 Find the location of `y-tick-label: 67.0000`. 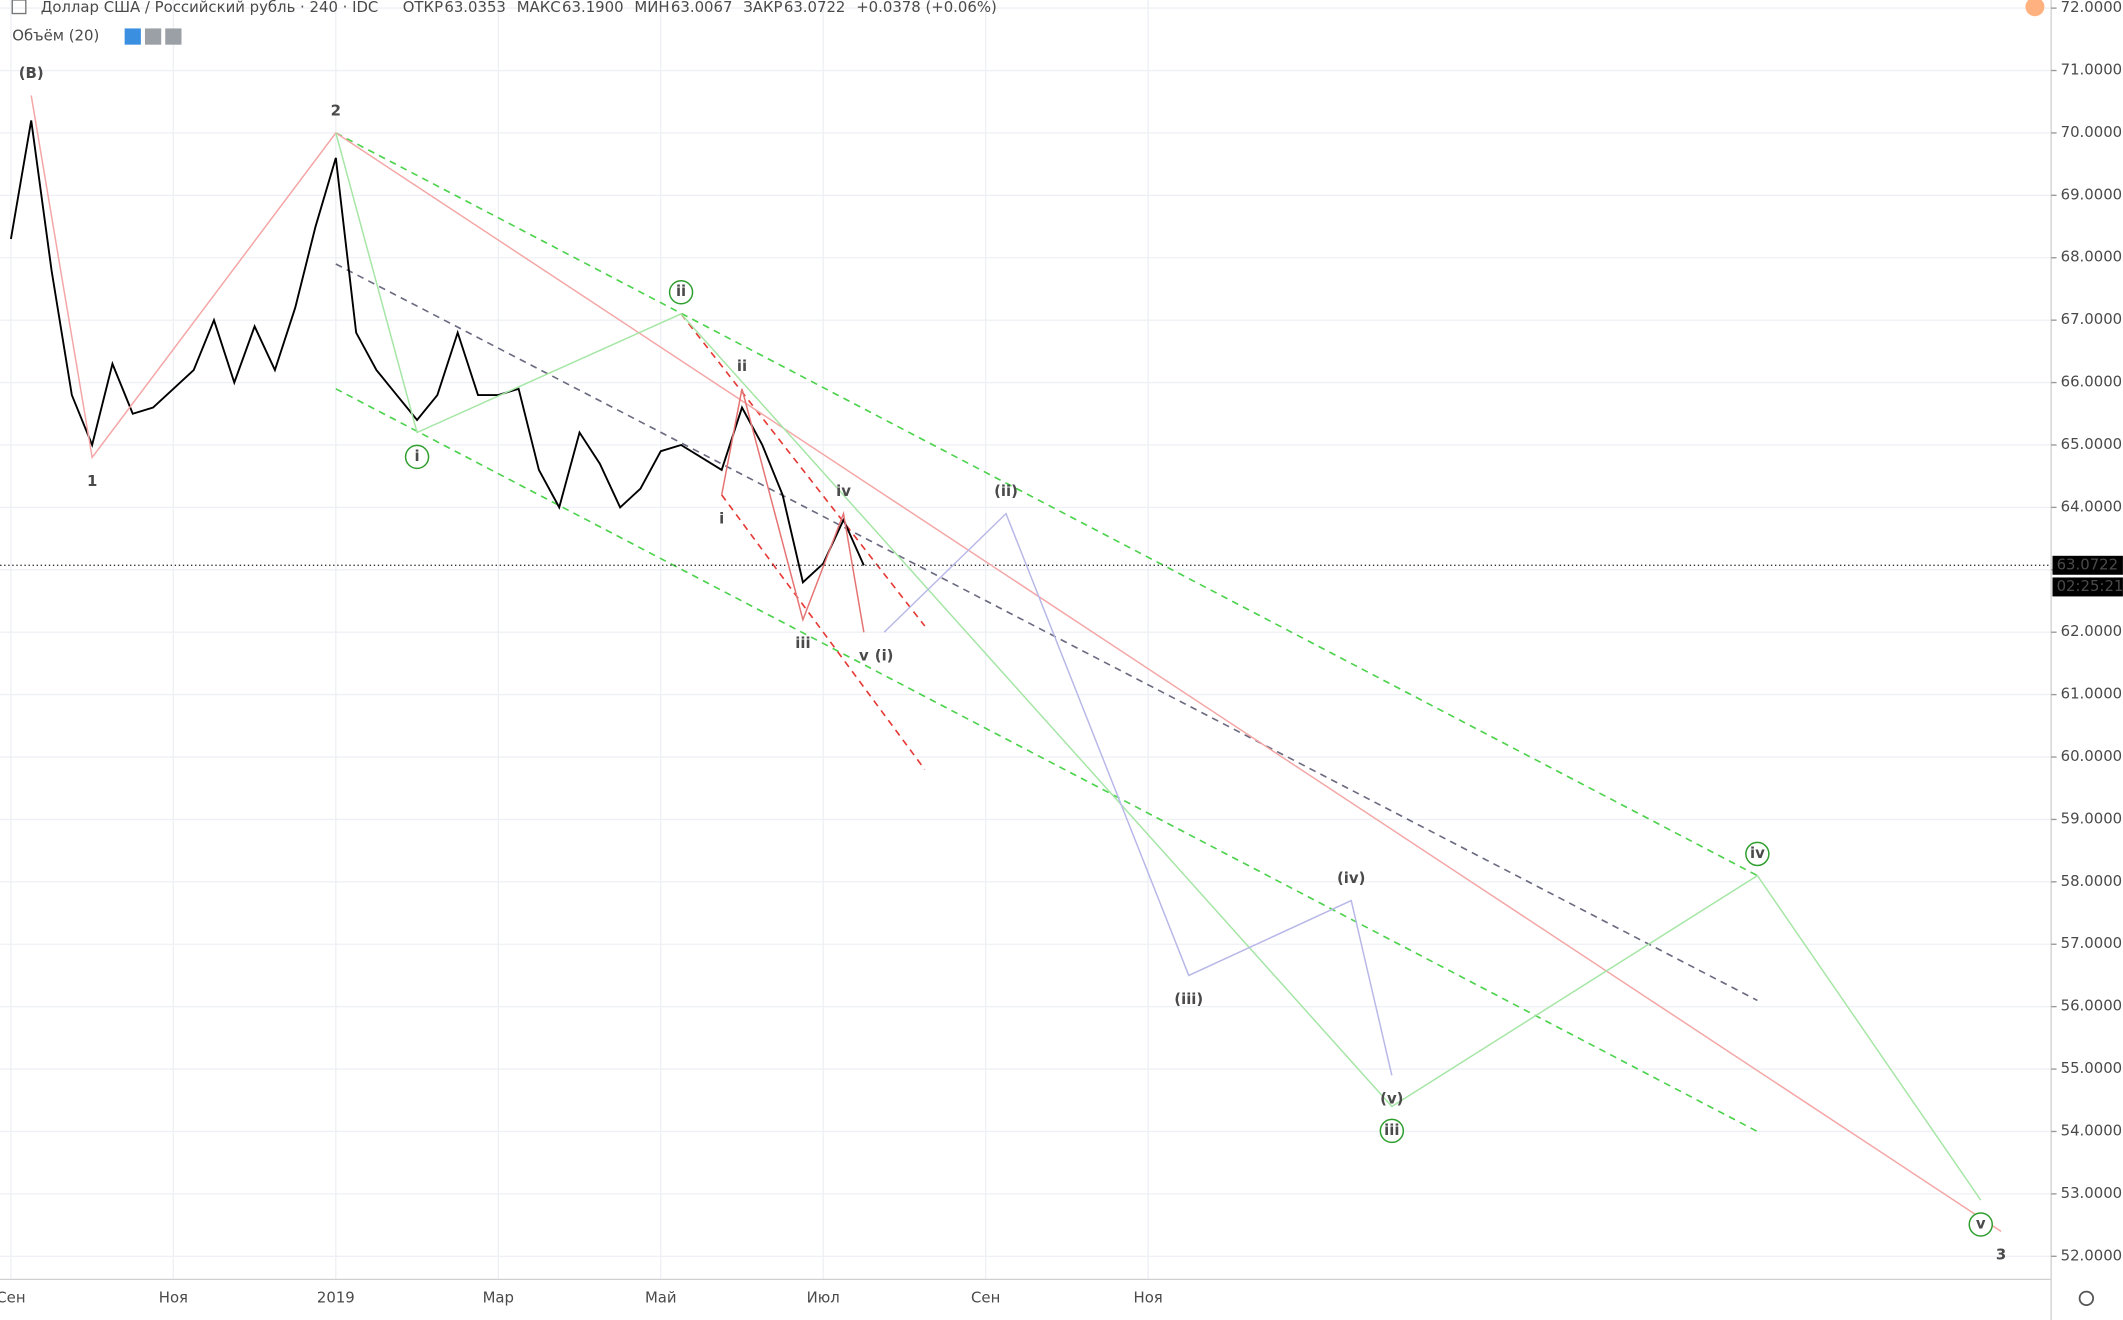

y-tick-label: 67.0000 is located at coordinates (2092, 319).